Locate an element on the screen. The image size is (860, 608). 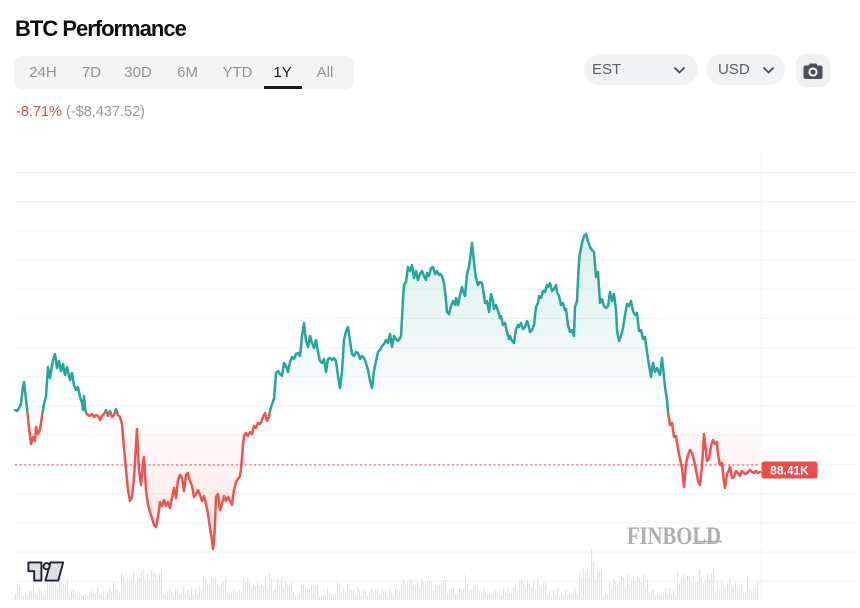
svg-text: 88.41K is located at coordinates (789, 471).